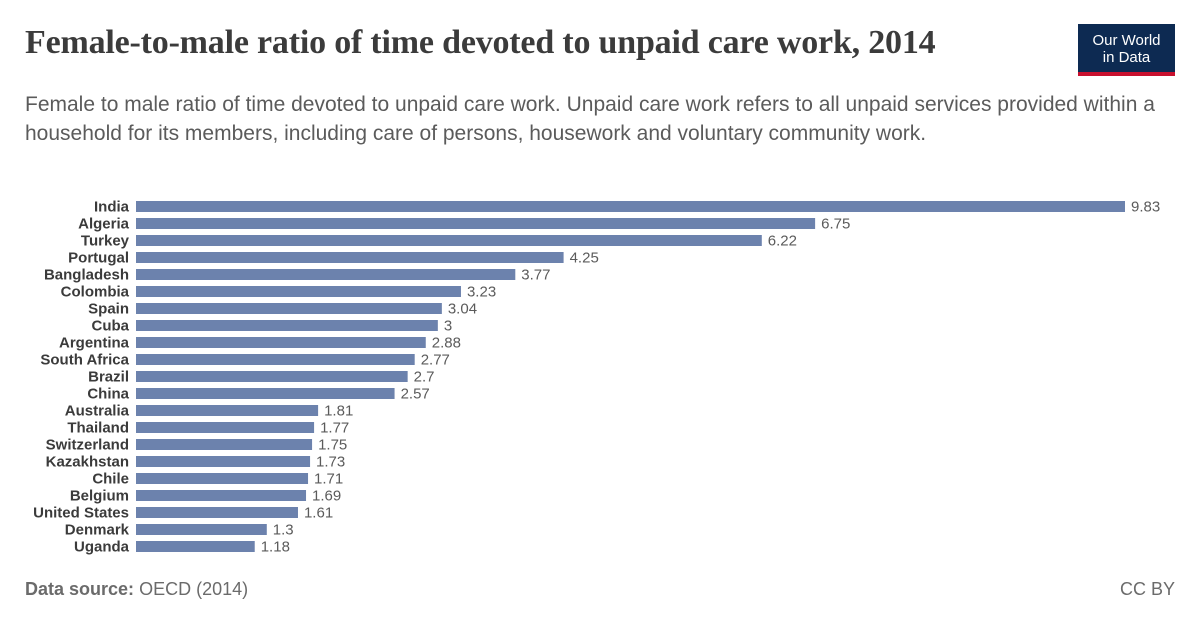 This screenshot has width=1200, height=627. Describe the element at coordinates (112, 207) in the screenshot. I see `category-label-india: India` at that location.